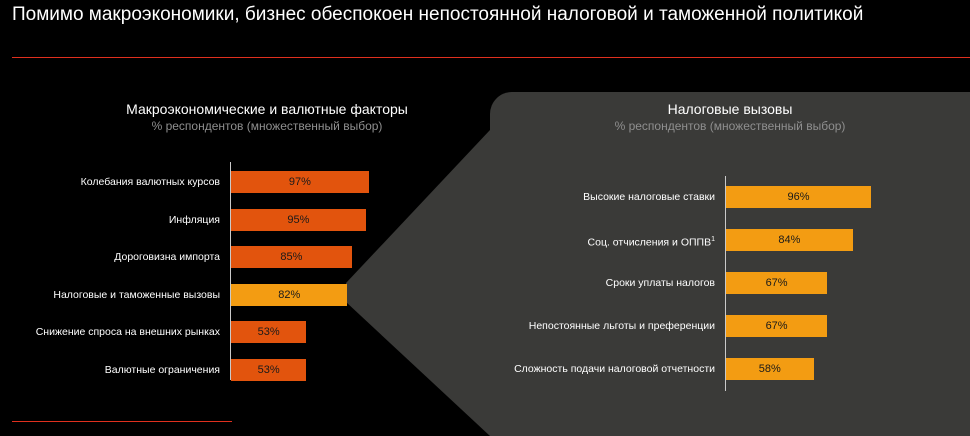 The height and width of the screenshot is (436, 970). What do you see at coordinates (136, 294) in the screenshot?
I see `bar-label: Налоговые и таможенные вызовы` at bounding box center [136, 294].